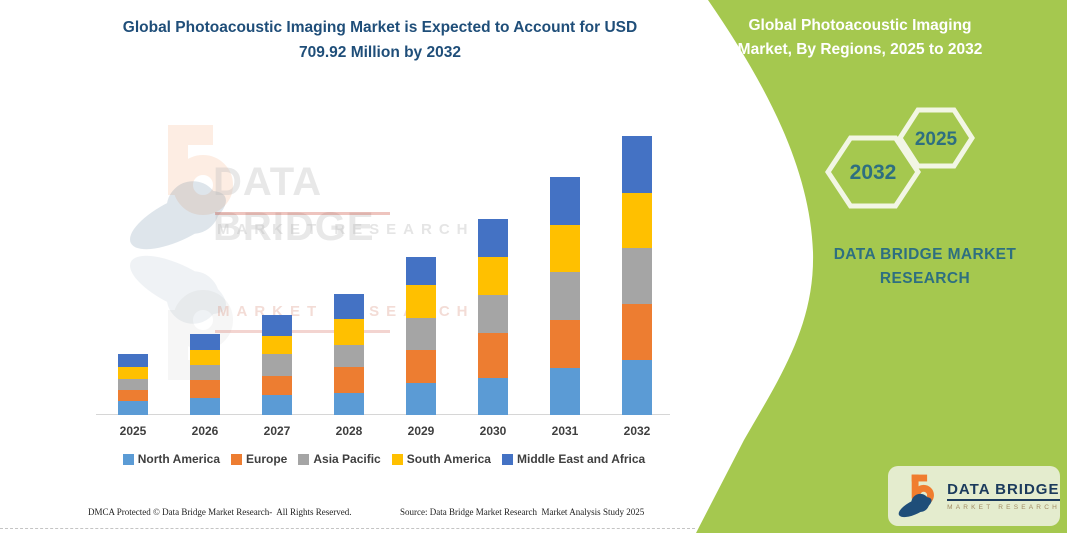 The width and height of the screenshot is (1067, 533). Describe the element at coordinates (493, 276) in the screenshot. I see `bar-segment-2030-south-america` at that location.